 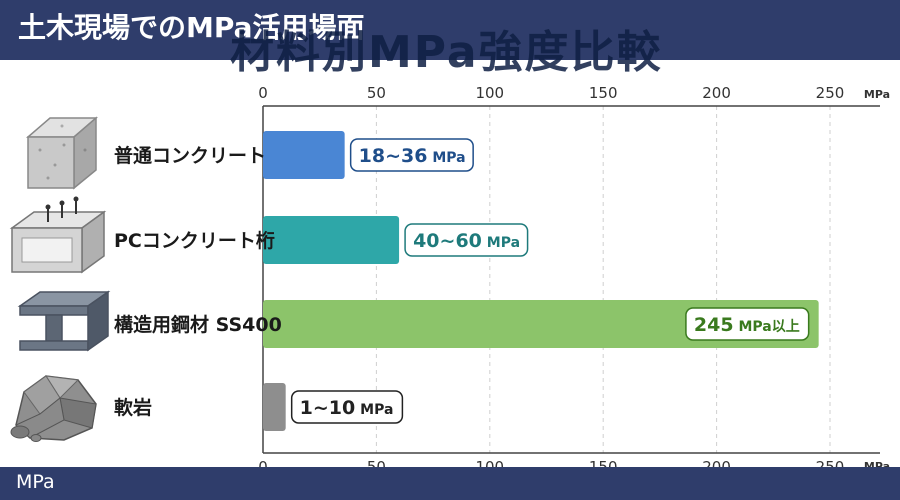 What do you see at coordinates (133, 407) in the screenshot?
I see `category-label: 軟岩` at bounding box center [133, 407].